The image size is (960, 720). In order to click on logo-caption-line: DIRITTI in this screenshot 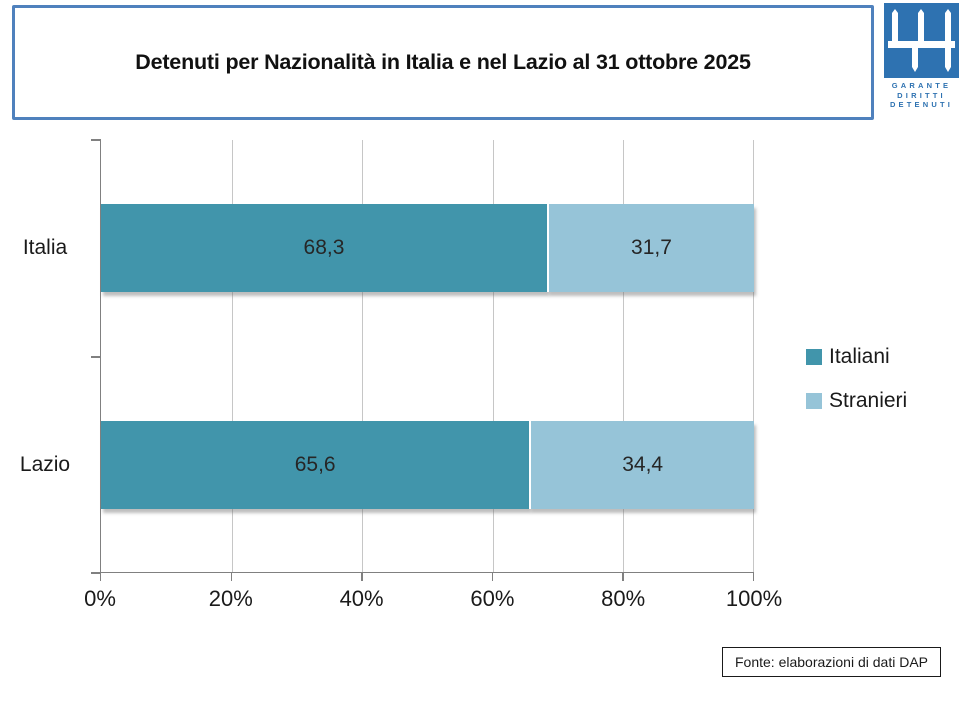, I will do `click(921, 95)`.